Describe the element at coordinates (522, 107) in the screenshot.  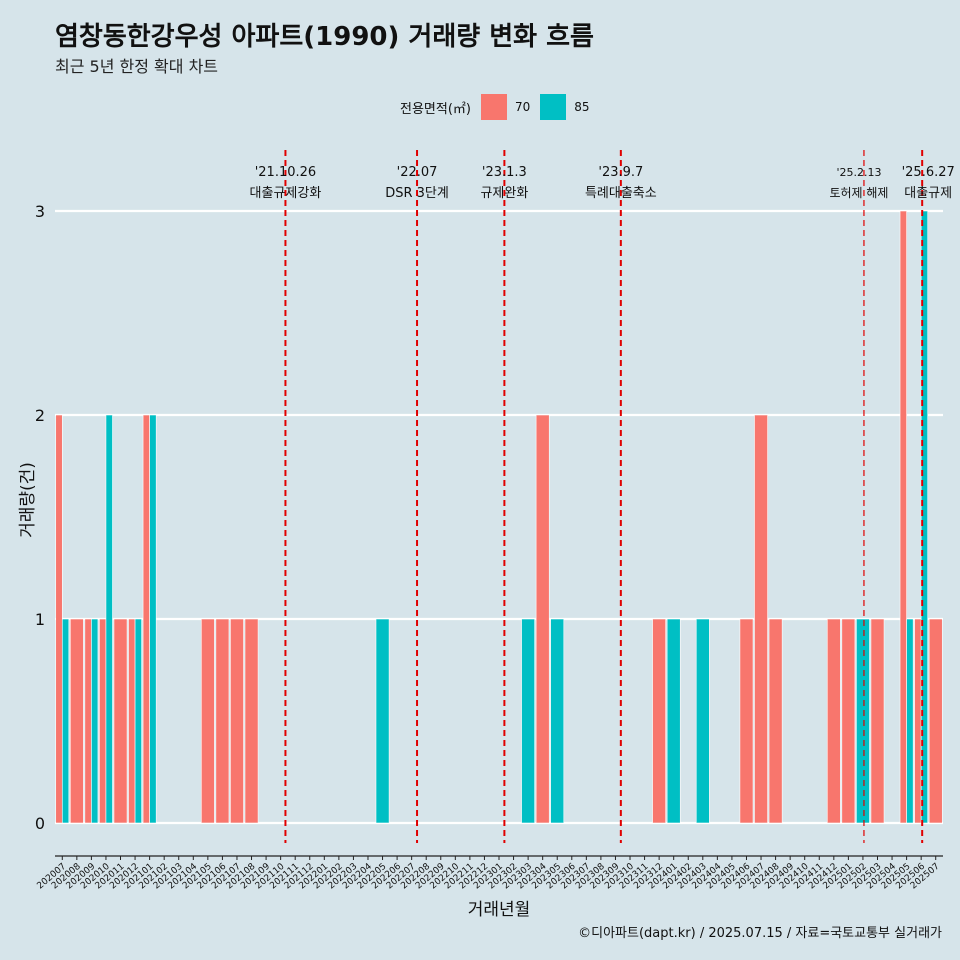
I see `legend-label-70: 70` at that location.